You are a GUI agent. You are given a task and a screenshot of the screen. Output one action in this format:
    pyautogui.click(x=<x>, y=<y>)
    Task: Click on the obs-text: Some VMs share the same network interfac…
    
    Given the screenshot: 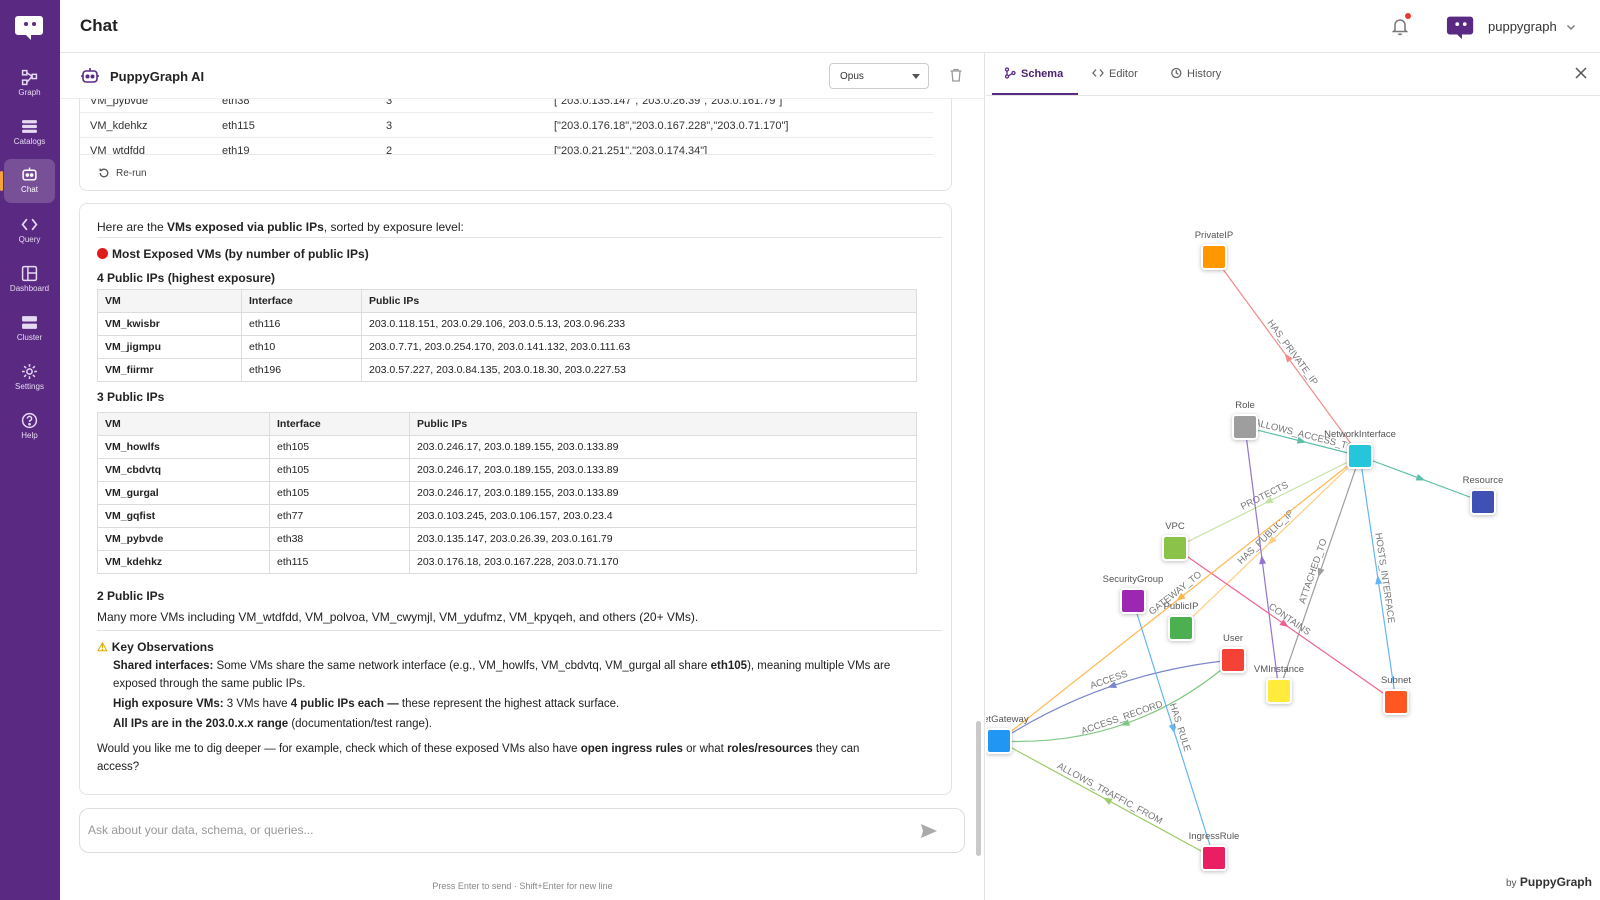 What is the action you would take?
    pyautogui.click(x=462, y=666)
    